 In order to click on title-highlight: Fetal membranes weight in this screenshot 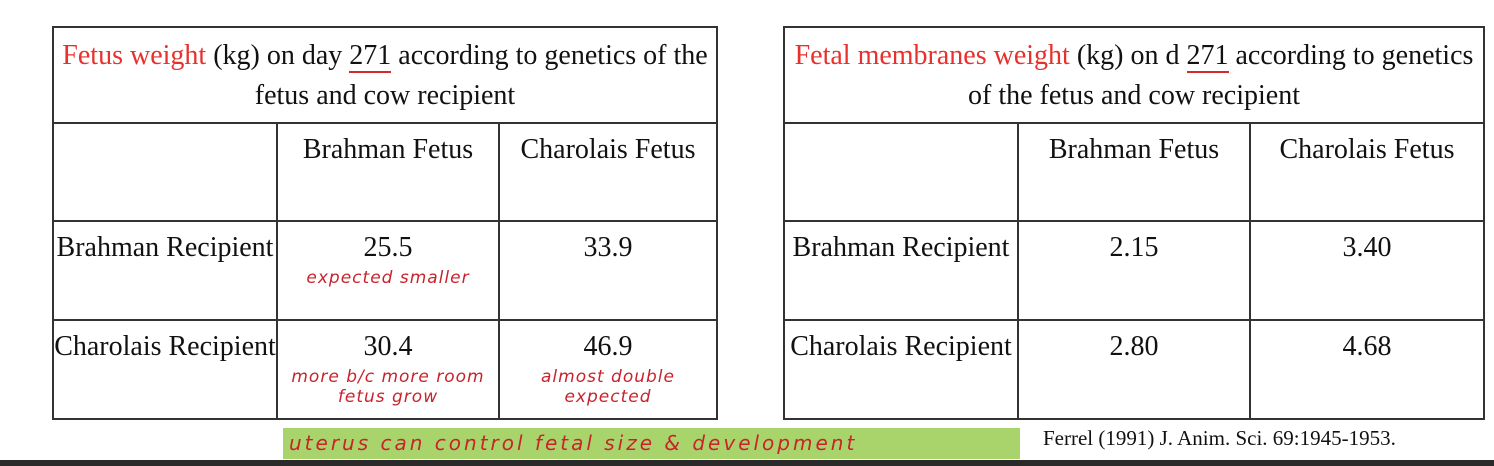, I will do `click(932, 55)`.